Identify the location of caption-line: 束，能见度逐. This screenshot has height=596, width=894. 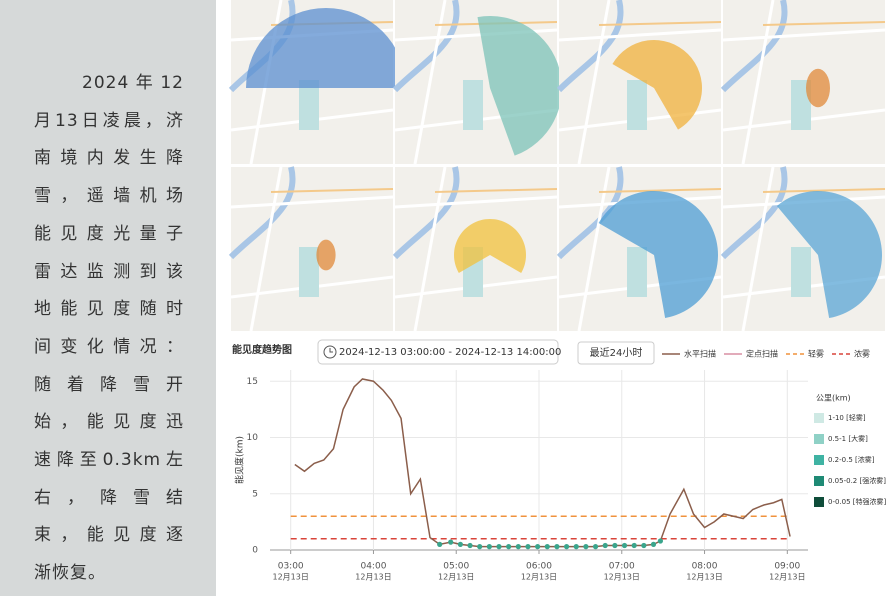
(109, 535).